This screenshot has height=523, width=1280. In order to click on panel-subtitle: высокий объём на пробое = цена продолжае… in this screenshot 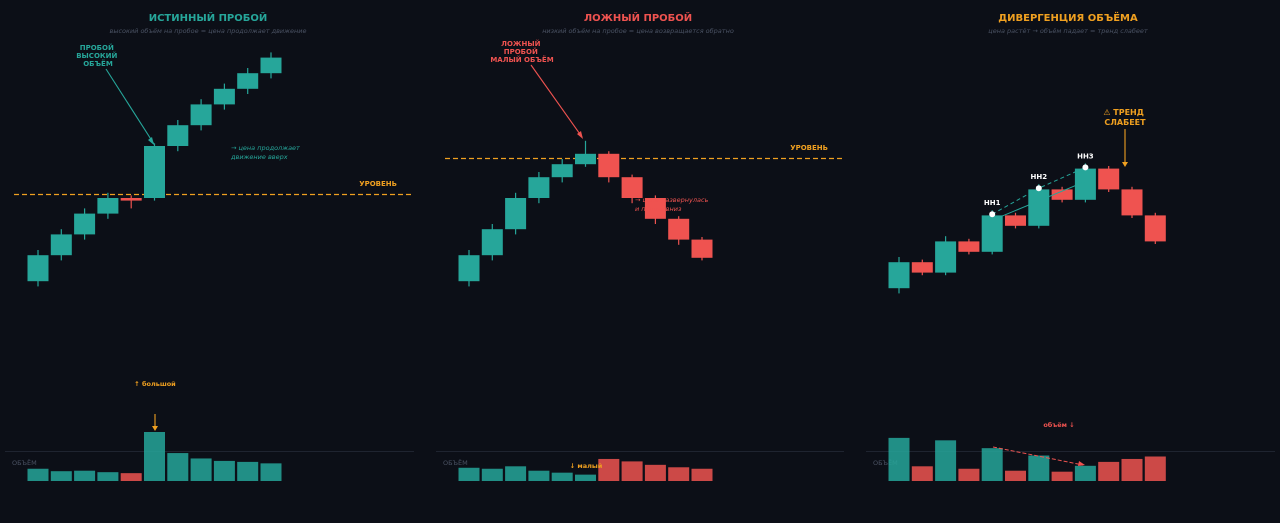, I will do `click(208, 31)`.